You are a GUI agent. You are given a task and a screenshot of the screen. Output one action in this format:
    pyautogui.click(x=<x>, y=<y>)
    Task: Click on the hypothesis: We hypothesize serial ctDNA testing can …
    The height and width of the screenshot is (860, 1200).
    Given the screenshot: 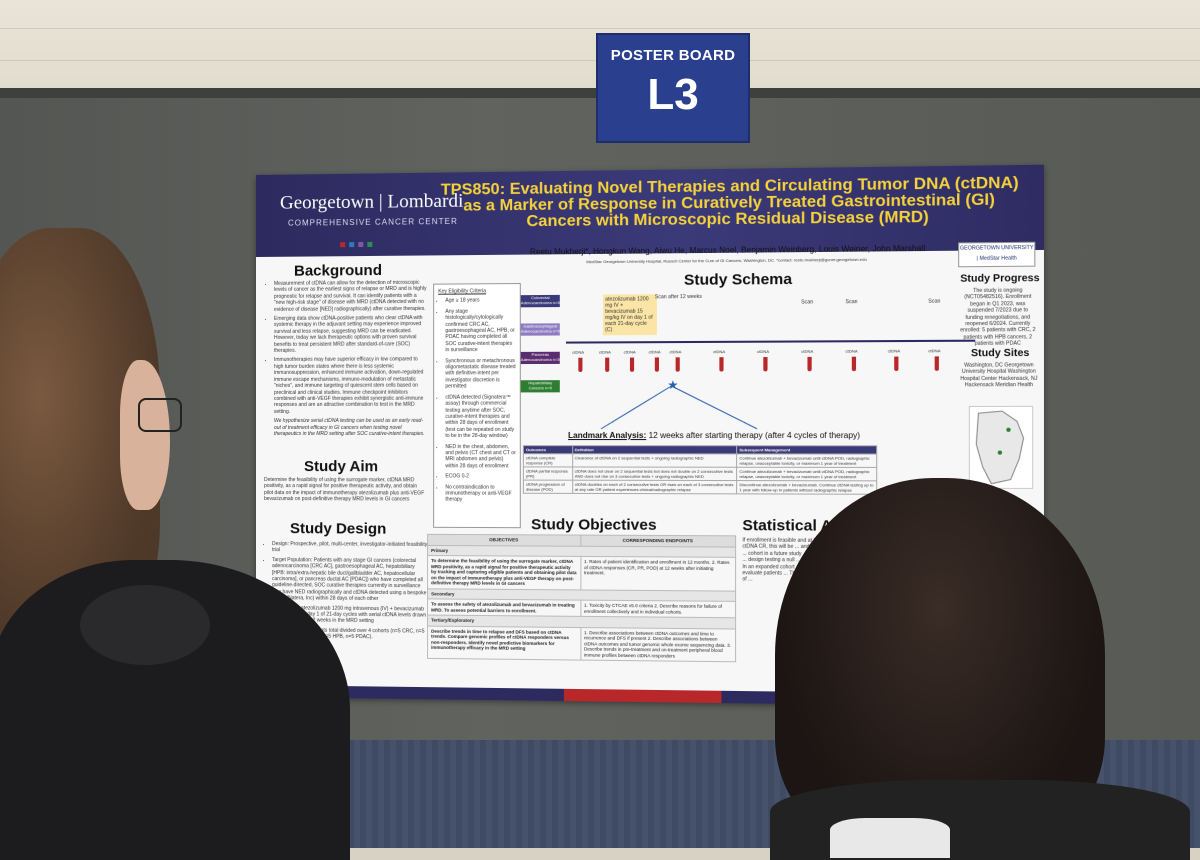 What is the action you would take?
    pyautogui.click(x=349, y=427)
    